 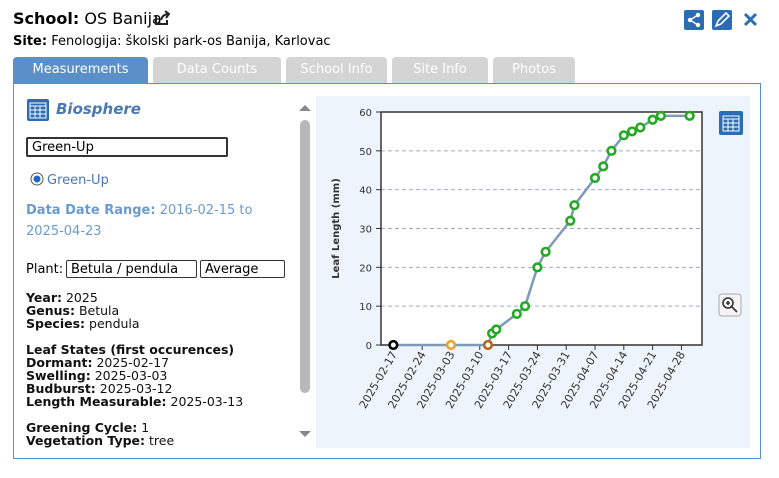 I want to click on detail-row: Greening Cycle: 1, so click(x=87, y=427).